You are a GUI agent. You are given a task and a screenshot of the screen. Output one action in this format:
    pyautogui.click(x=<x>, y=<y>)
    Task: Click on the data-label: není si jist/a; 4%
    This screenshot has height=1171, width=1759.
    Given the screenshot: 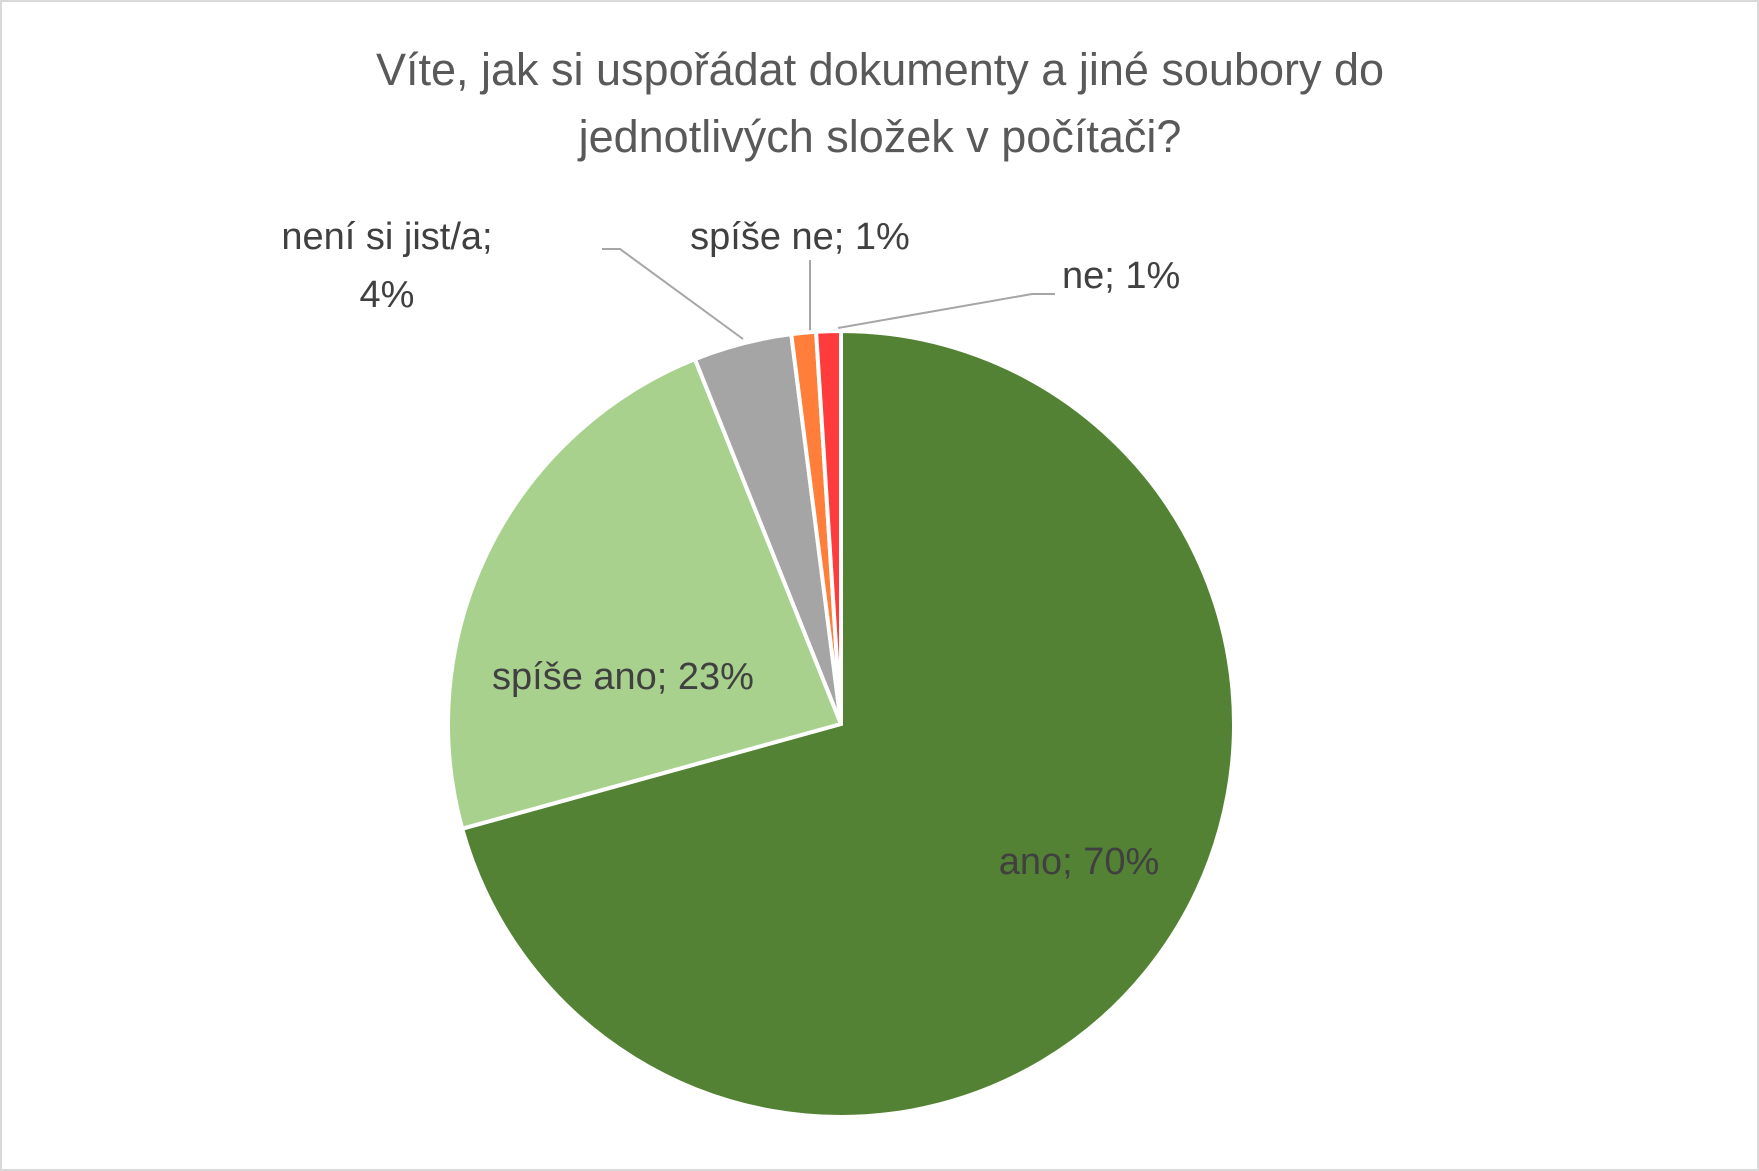 What is the action you would take?
    pyautogui.click(x=386, y=266)
    